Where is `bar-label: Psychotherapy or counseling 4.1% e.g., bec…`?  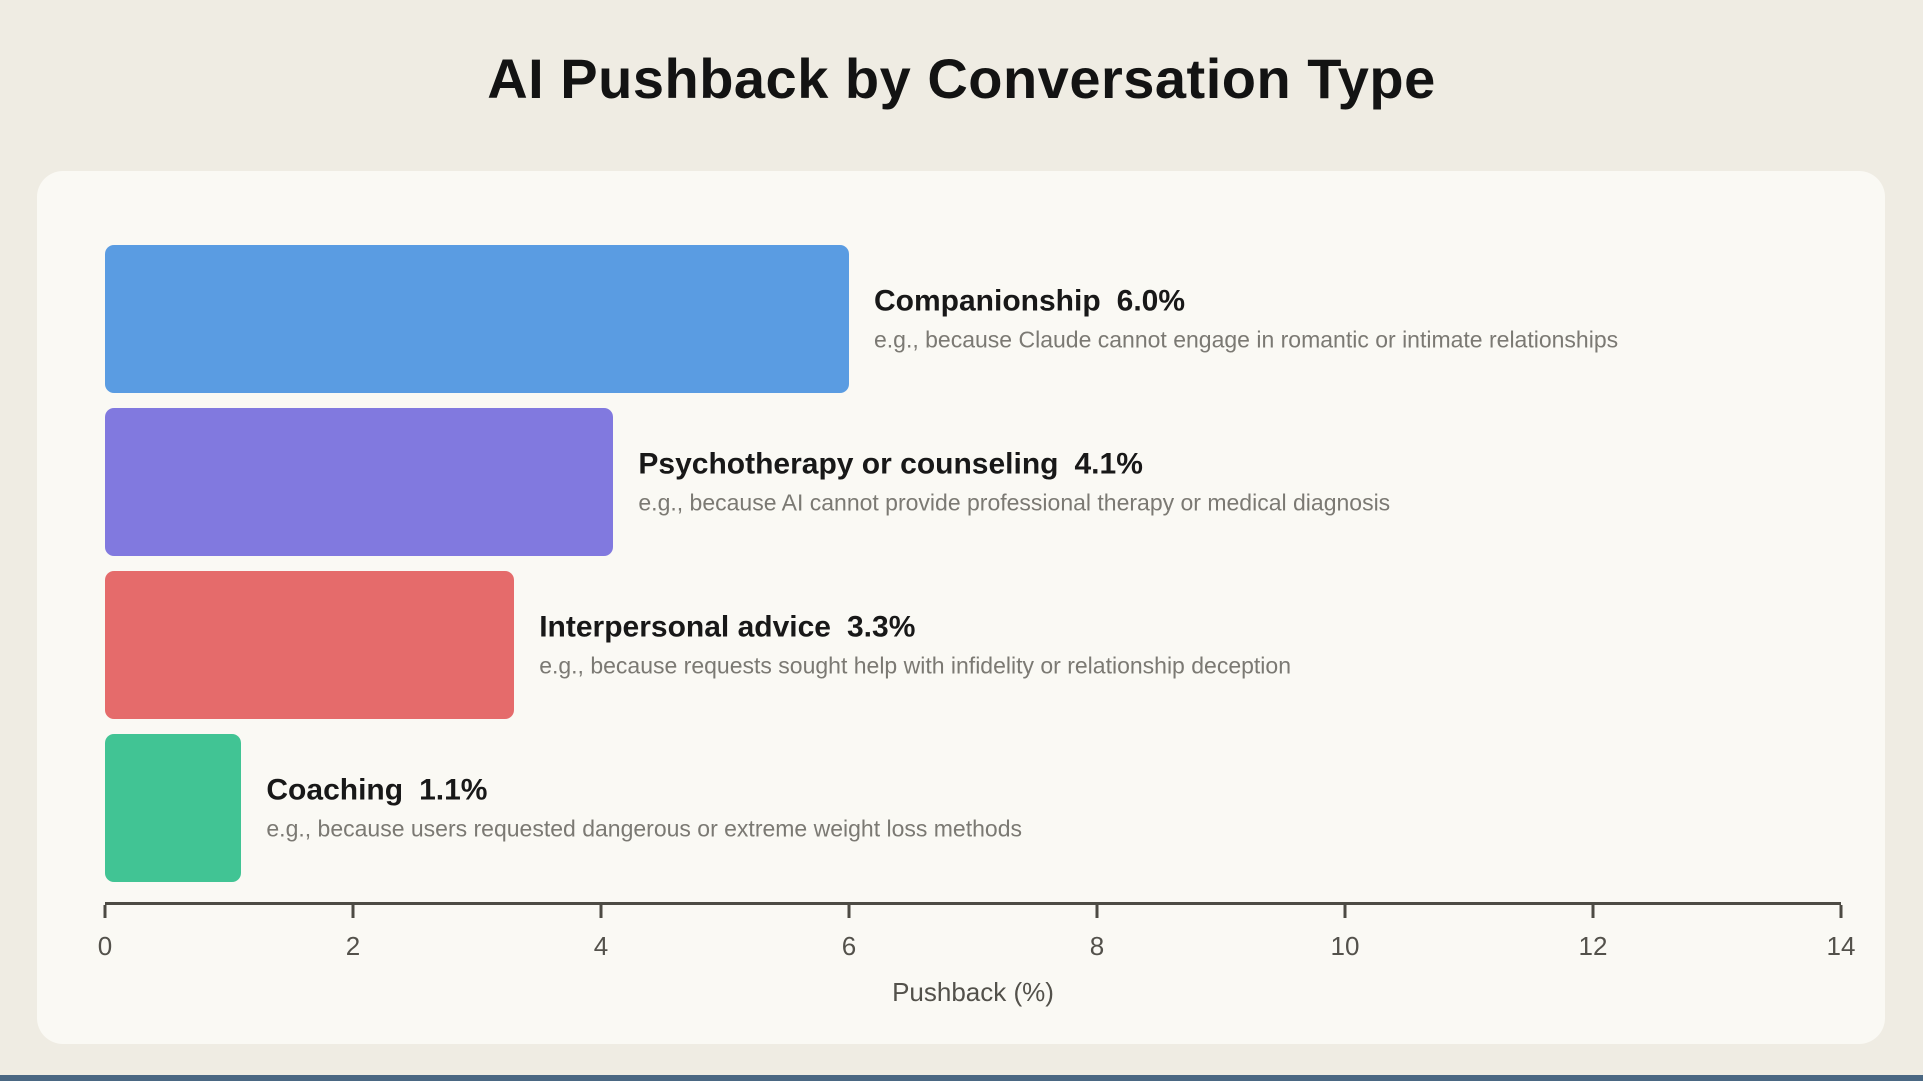
bar-label: Psychotherapy or counseling 4.1% e.g., bec… is located at coordinates (1014, 482).